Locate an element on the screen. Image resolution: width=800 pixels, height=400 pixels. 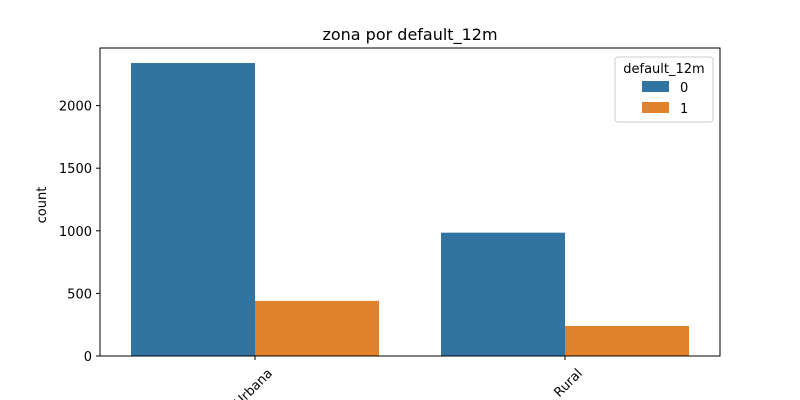
y-tick-label: 0 is located at coordinates (88, 357).